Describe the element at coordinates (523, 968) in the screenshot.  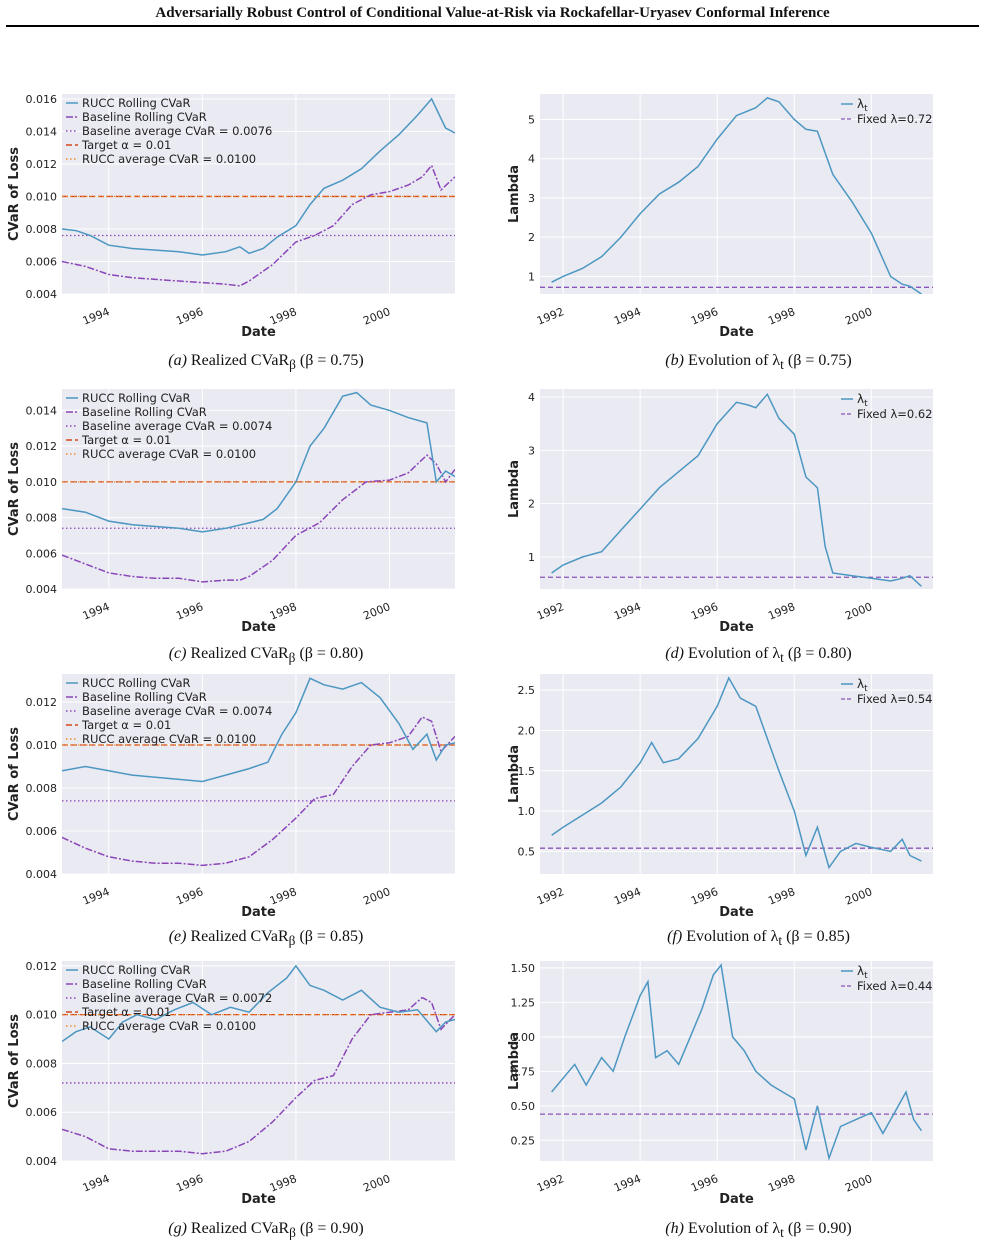
I see `y-tick-label: 1.50` at that location.